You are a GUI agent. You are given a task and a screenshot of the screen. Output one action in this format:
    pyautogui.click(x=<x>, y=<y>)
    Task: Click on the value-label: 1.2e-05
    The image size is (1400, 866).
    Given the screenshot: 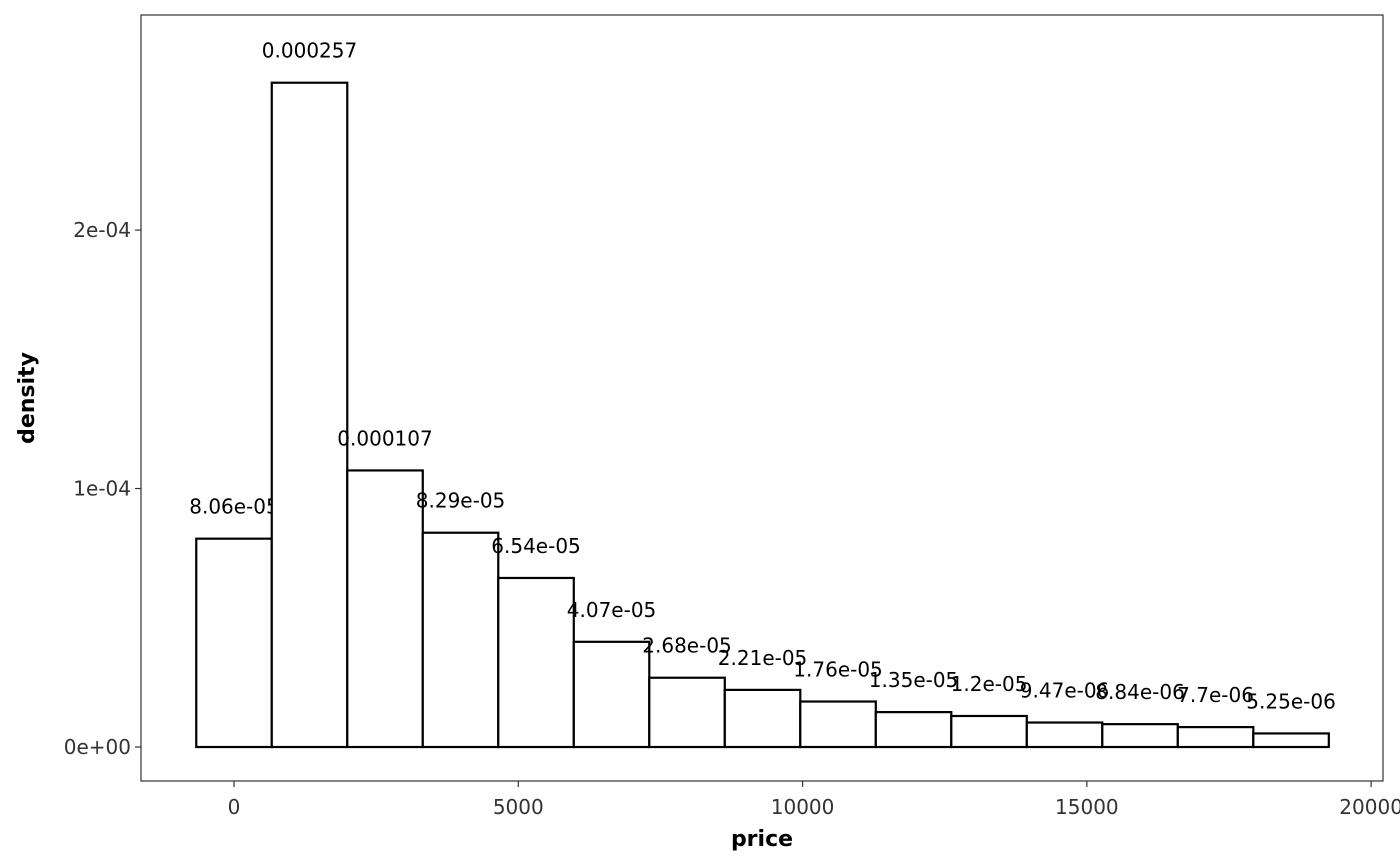 What is the action you would take?
    pyautogui.click(x=989, y=684)
    